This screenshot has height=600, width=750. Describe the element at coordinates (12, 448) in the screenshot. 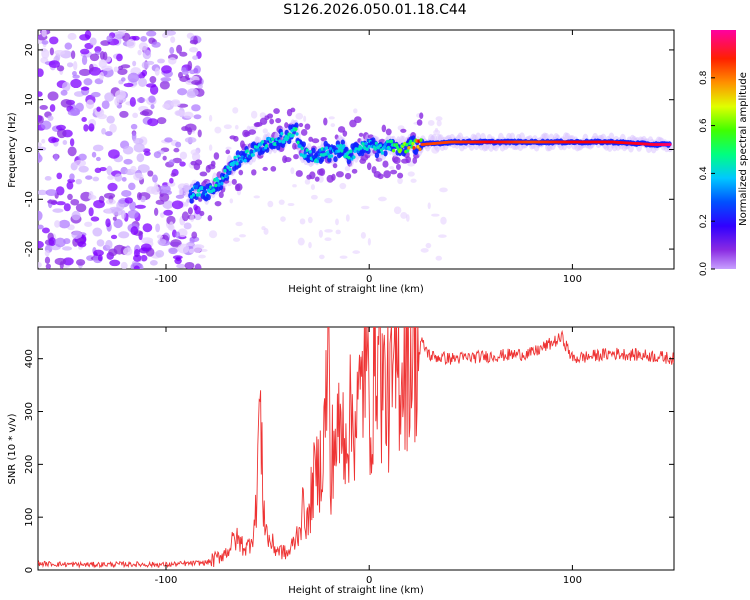

I see `snr-y-label: SNR (10 * v/v)` at that location.